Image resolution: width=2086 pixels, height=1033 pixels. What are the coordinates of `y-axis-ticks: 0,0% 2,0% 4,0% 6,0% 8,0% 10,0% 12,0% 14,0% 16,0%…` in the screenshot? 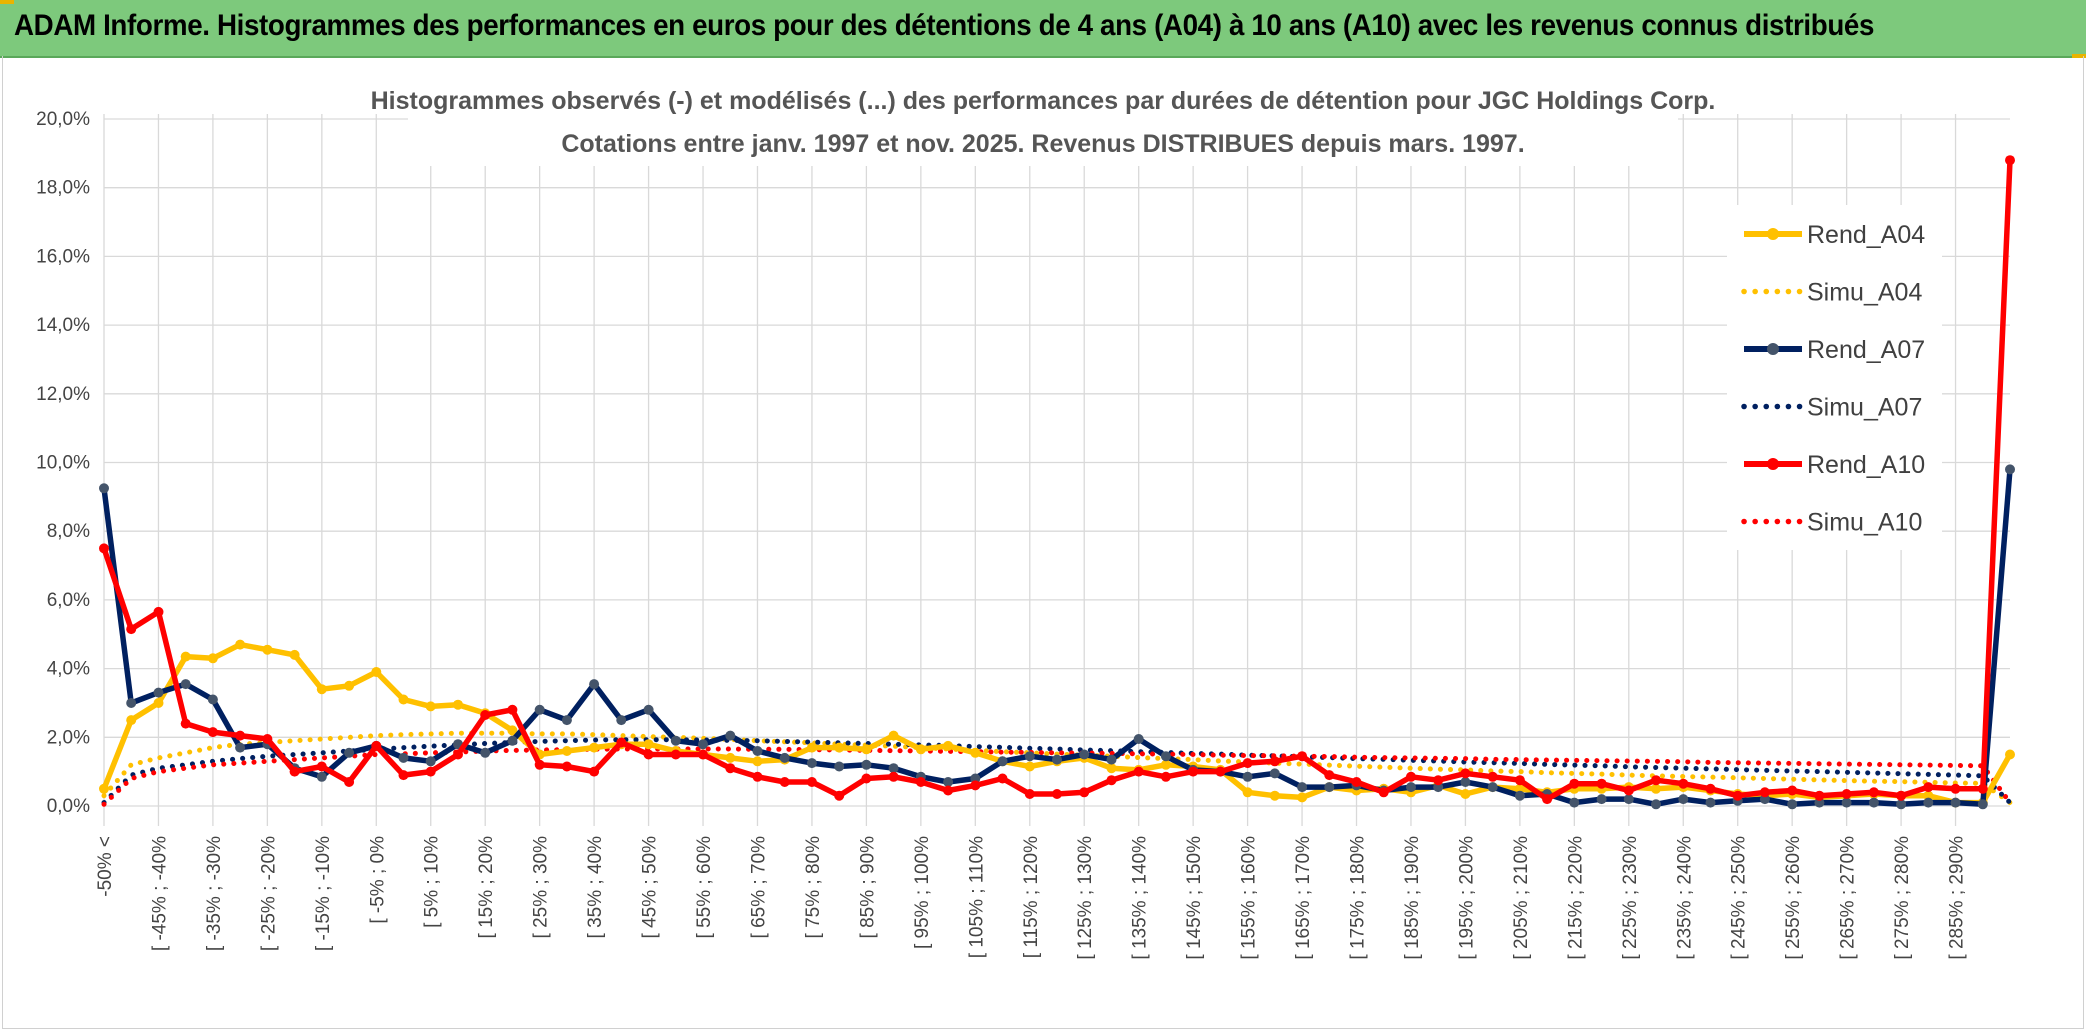 It's located at (63, 463).